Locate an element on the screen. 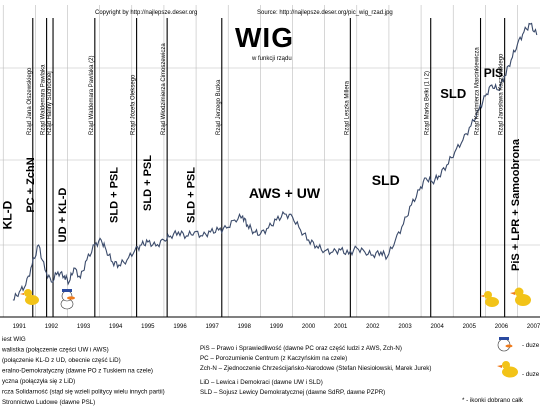  government-label: Rząd Włodzimierza Cimoszewicza is located at coordinates (164, 89).